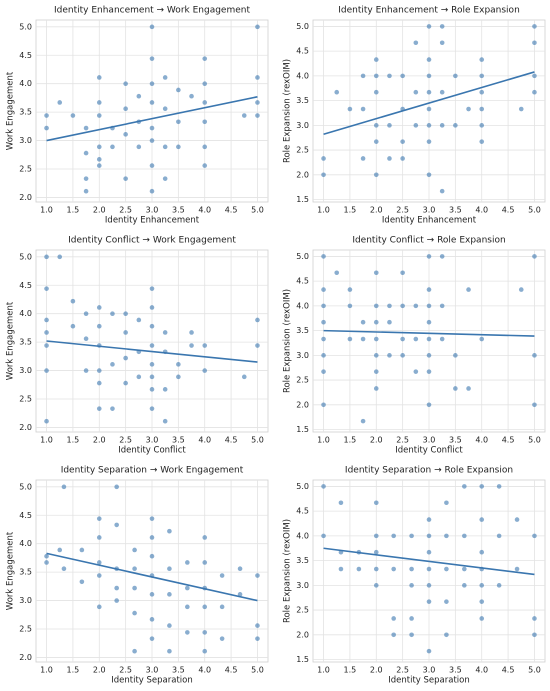 The image size is (550, 691). Describe the element at coordinates (152, 670) in the screenshot. I see `x-tick-label: 3.0` at that location.